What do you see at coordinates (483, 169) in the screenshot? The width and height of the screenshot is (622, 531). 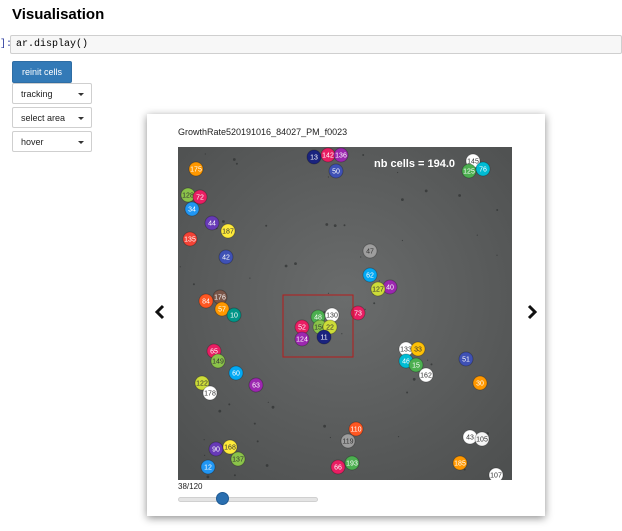 I see `cell-marker: 76` at bounding box center [483, 169].